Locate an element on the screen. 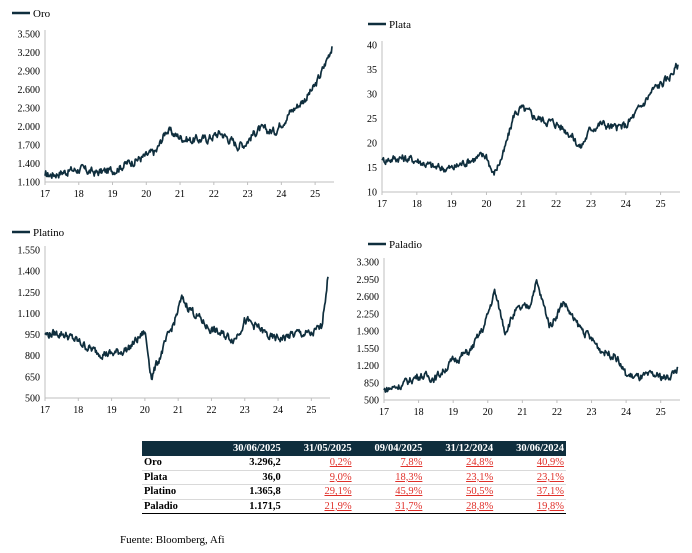 Image resolution: width=692 pixels, height=553 pixels. y-tick-label: 800 is located at coordinates (32, 356).